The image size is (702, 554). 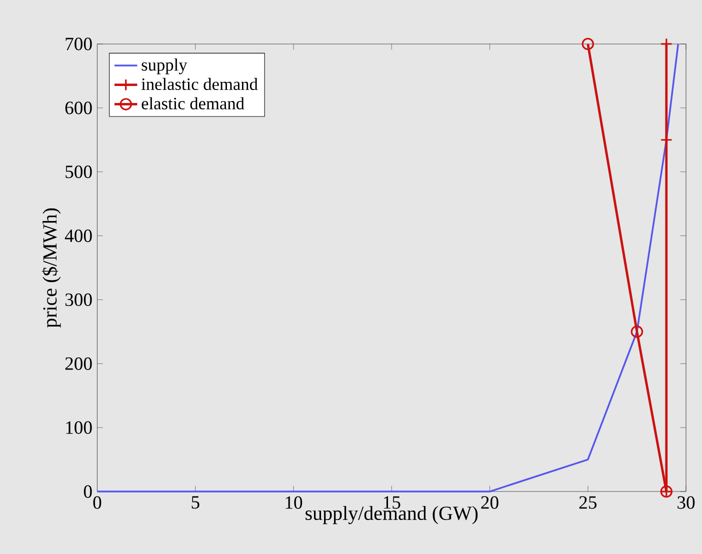 What do you see at coordinates (587, 502) in the screenshot?
I see `x-tick-label: 25` at bounding box center [587, 502].